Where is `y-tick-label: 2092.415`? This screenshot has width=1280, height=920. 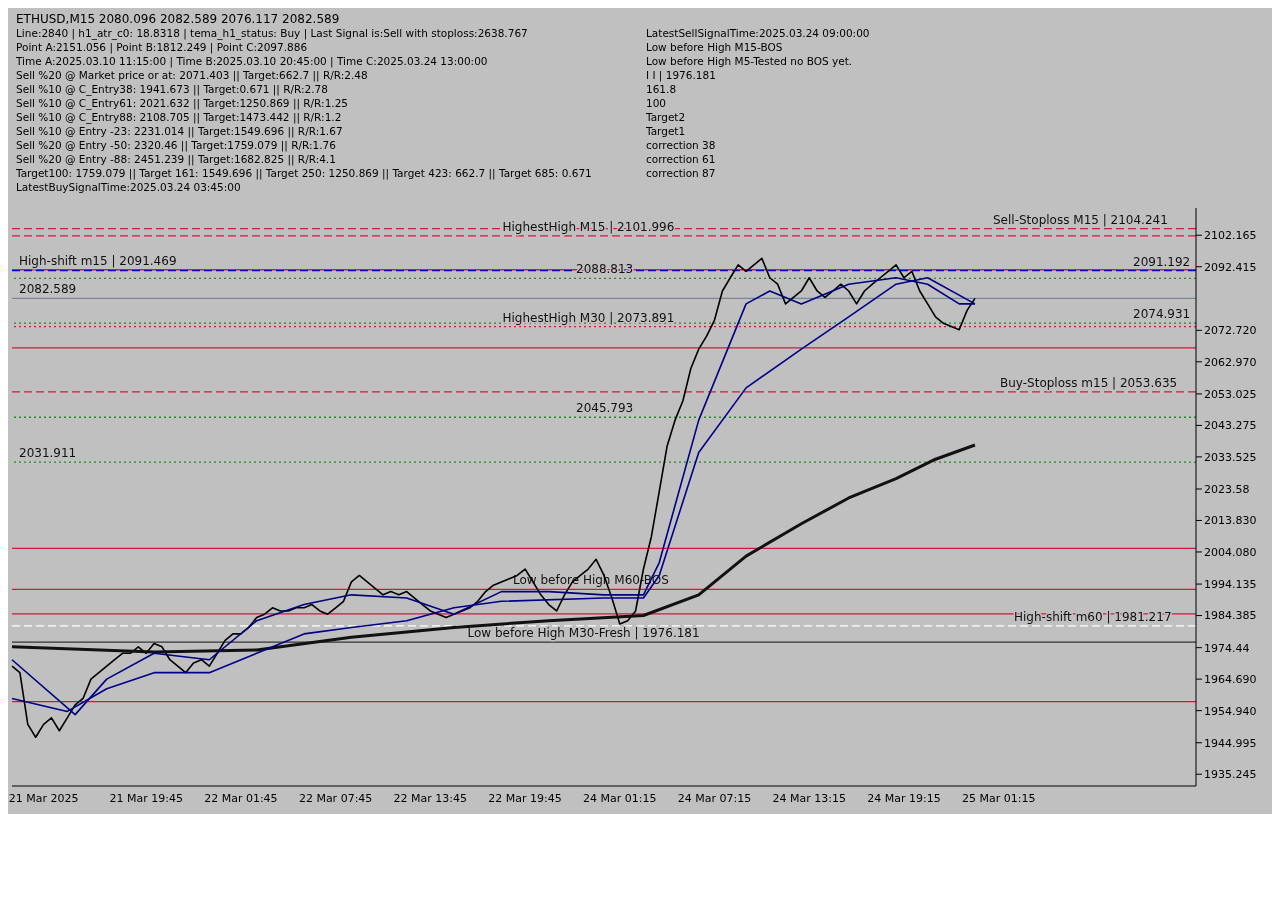 y-tick-label: 2092.415 is located at coordinates (1230, 267).